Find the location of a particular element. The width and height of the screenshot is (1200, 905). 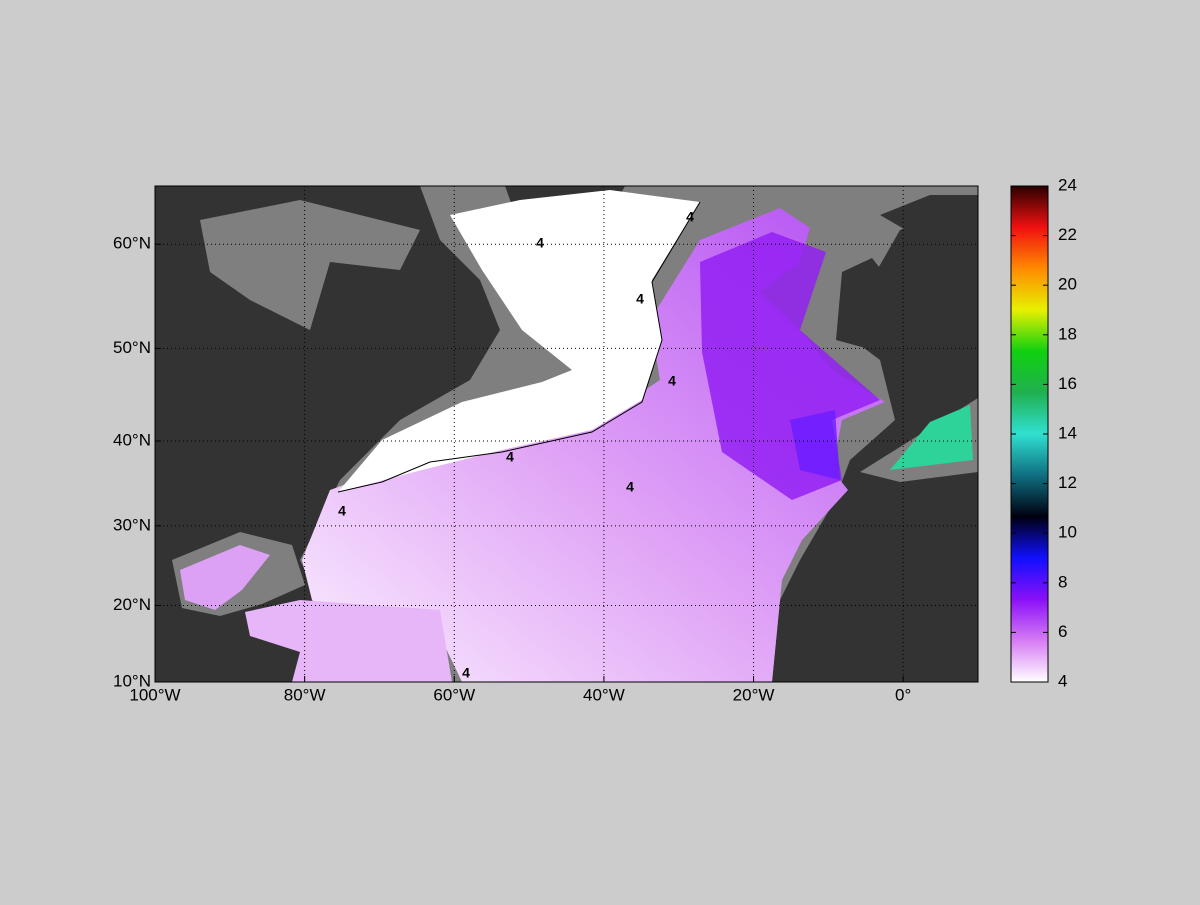

colorbar-tick-label: 10 is located at coordinates (1067, 532).